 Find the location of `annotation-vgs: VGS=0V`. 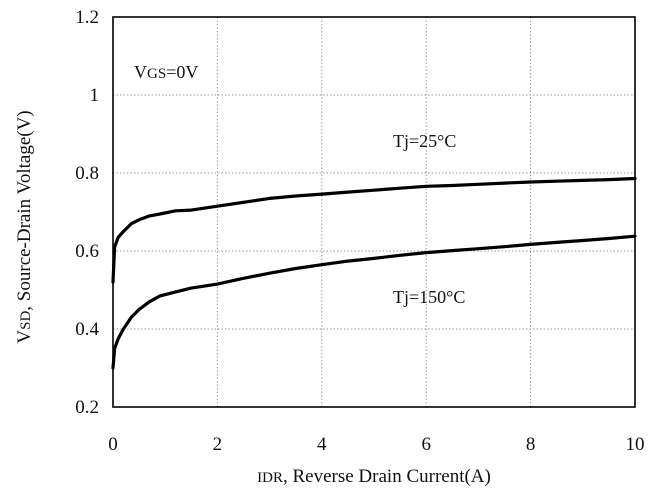

annotation-vgs: VGS=0V is located at coordinates (166, 72).